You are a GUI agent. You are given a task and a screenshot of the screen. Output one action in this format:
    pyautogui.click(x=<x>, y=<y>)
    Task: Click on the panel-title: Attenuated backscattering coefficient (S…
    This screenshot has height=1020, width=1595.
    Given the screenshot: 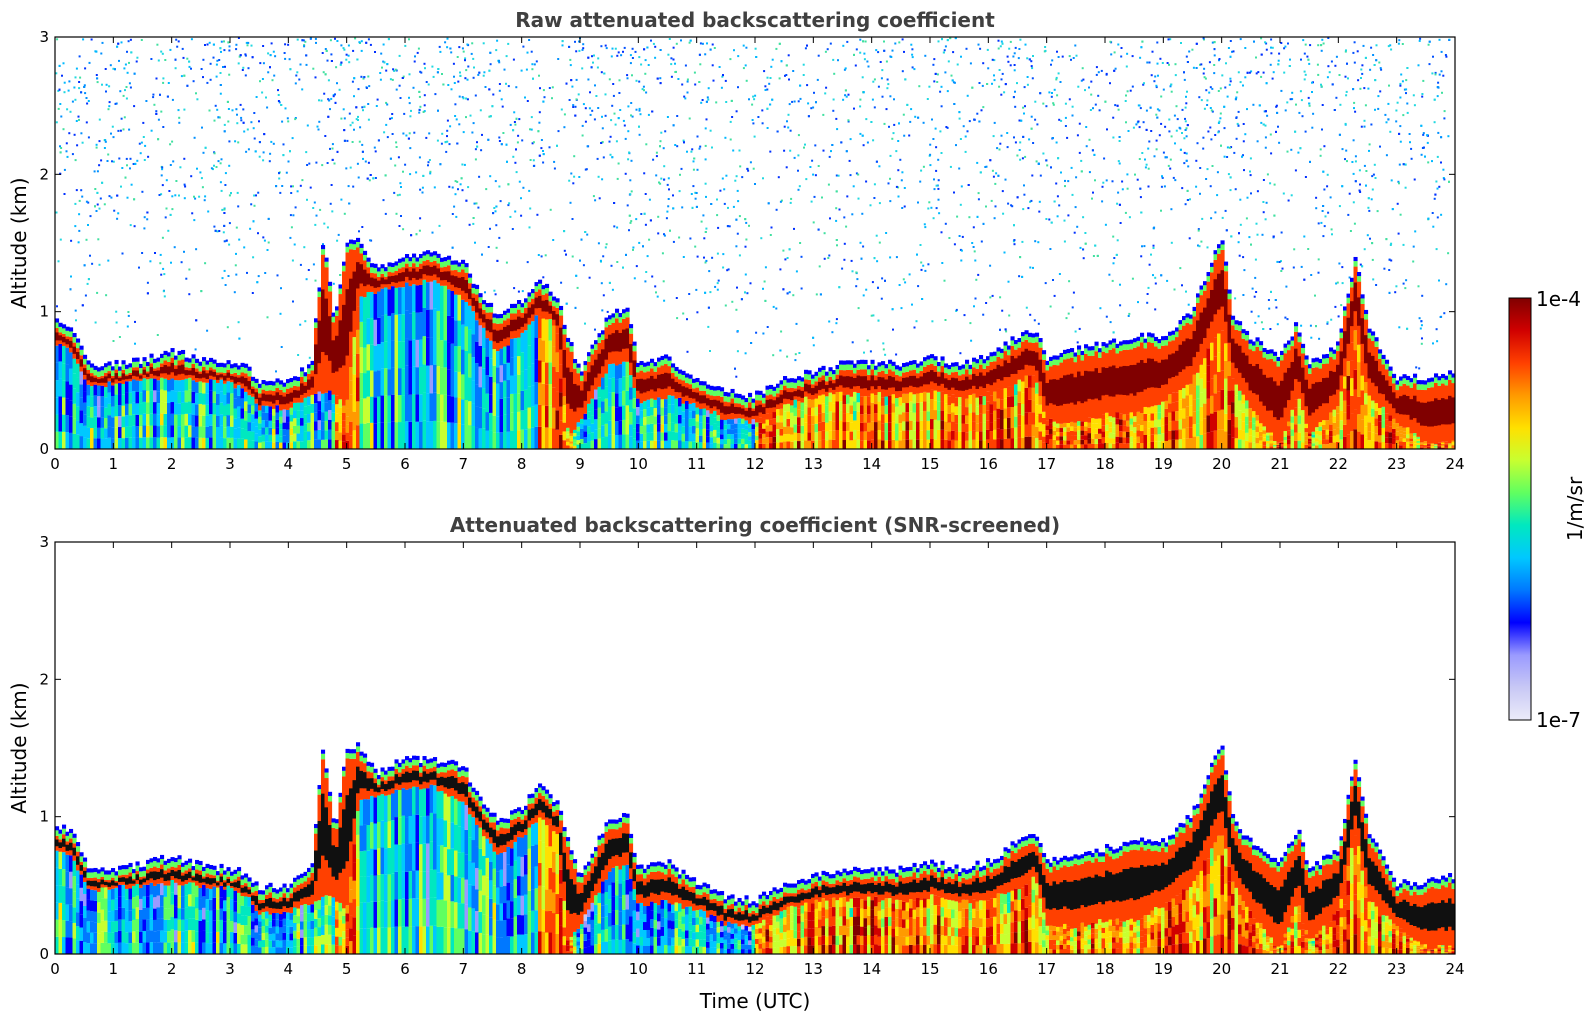 What is the action you would take?
    pyautogui.click(x=755, y=525)
    